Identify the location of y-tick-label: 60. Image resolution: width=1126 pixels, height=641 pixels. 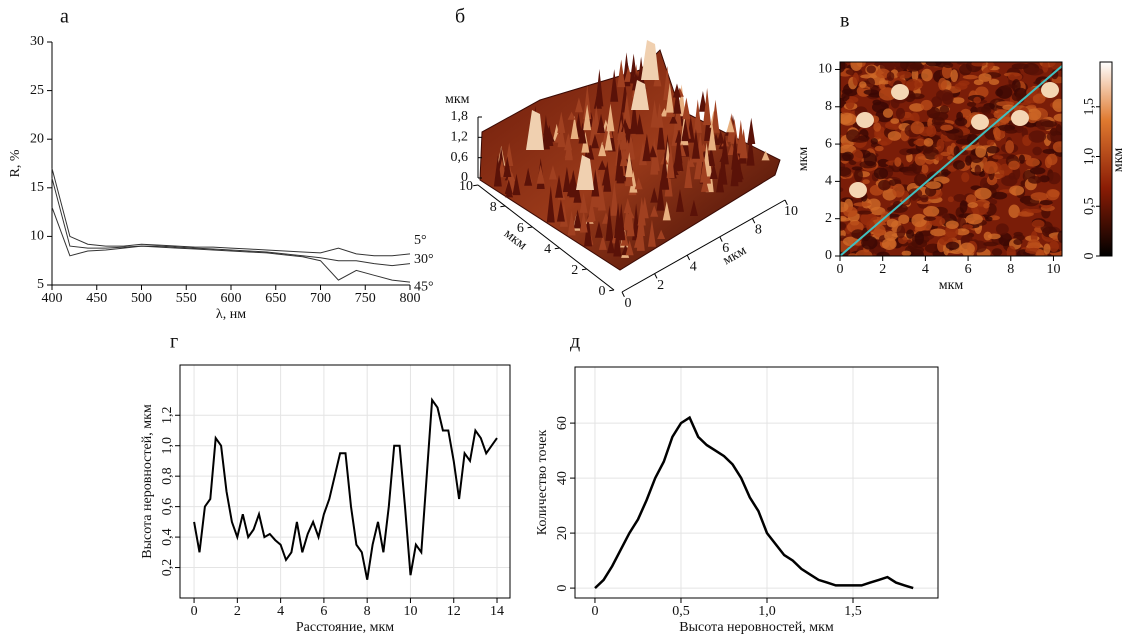
(562, 423).